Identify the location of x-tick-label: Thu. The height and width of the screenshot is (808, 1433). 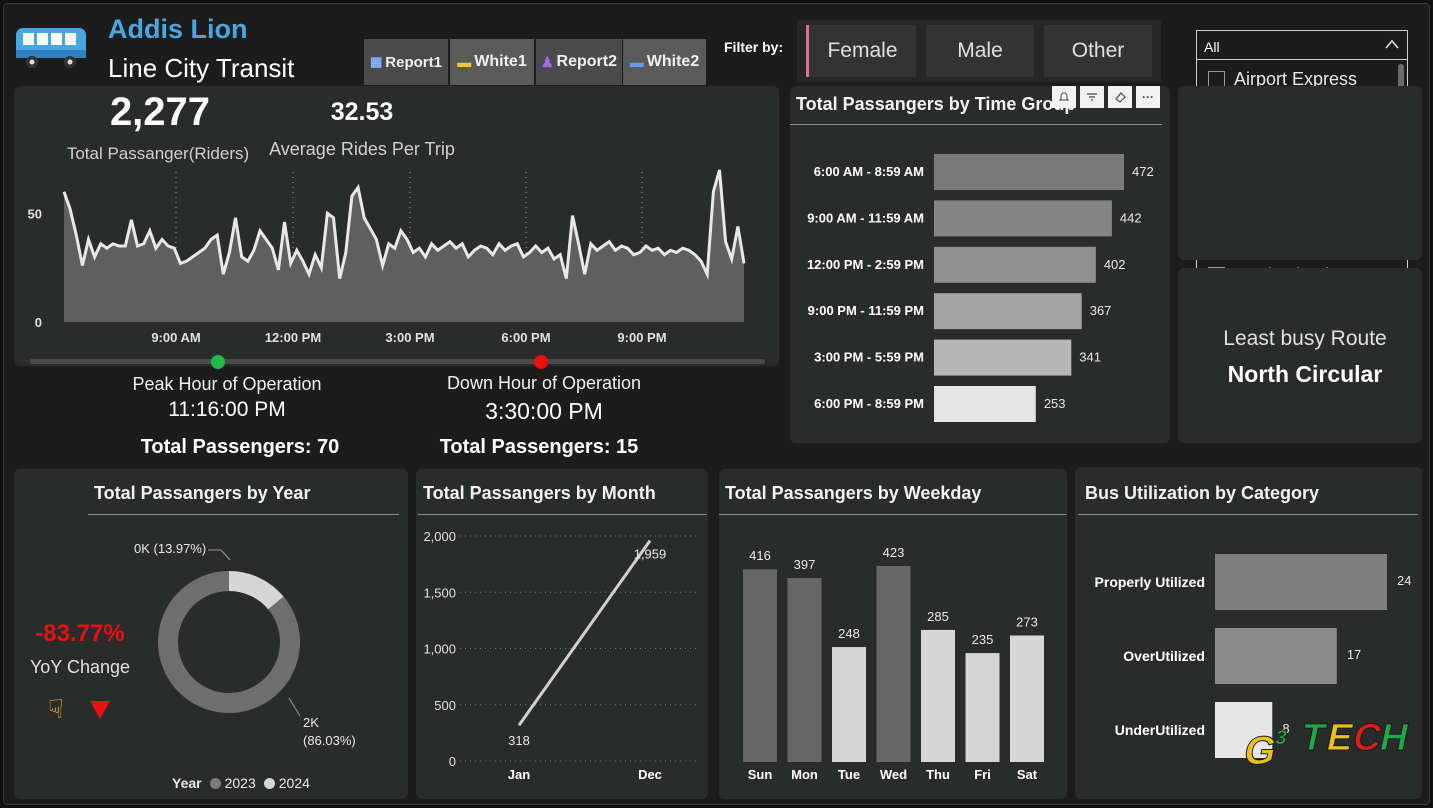
(938, 774).